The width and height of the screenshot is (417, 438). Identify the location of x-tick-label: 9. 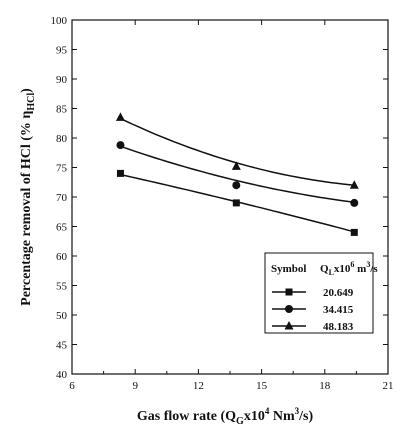
(135, 386).